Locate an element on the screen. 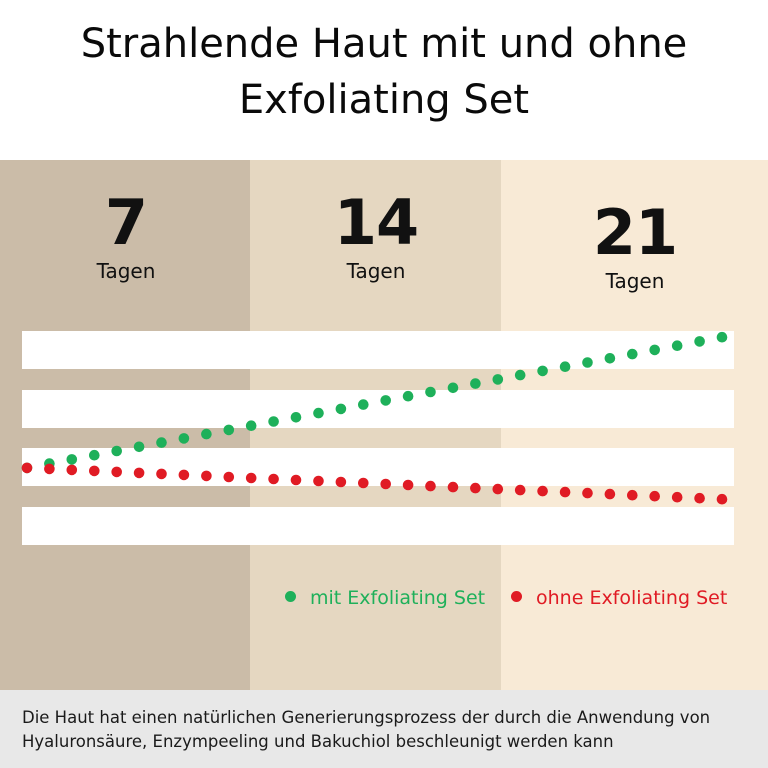 This screenshot has width=768, height=768. period-unit-14: Tagen is located at coordinates (376, 271).